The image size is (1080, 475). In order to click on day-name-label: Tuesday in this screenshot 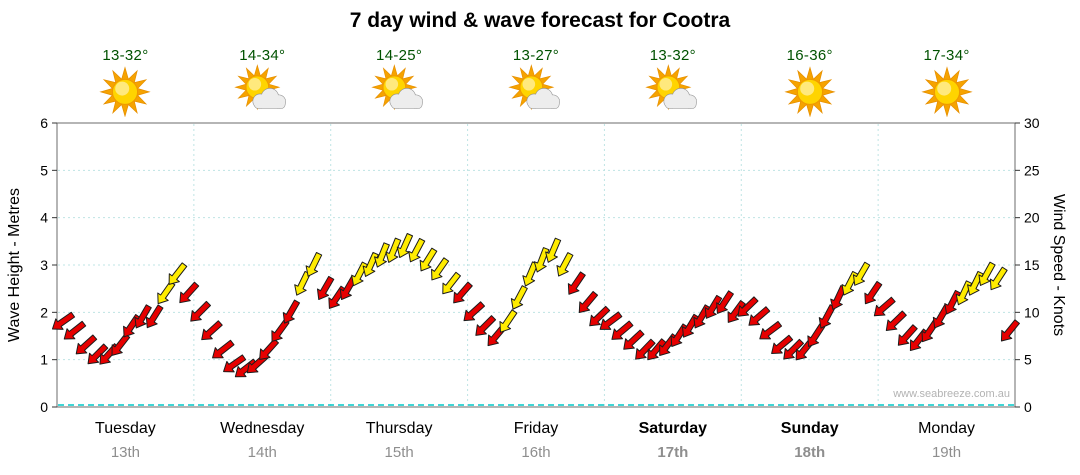, I will do `click(125, 428)`.